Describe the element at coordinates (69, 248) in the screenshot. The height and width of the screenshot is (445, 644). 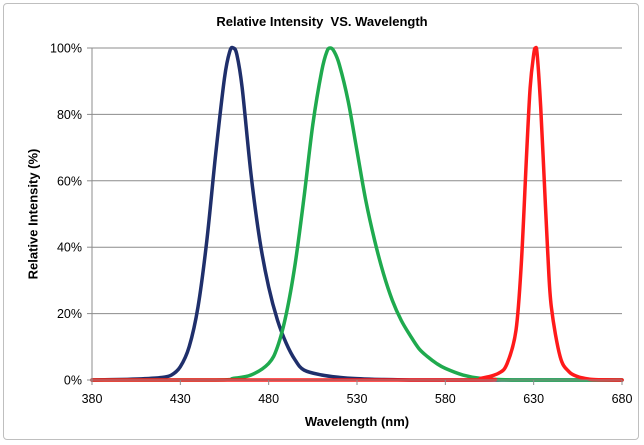
I see `y-tick-label: 40%` at that location.